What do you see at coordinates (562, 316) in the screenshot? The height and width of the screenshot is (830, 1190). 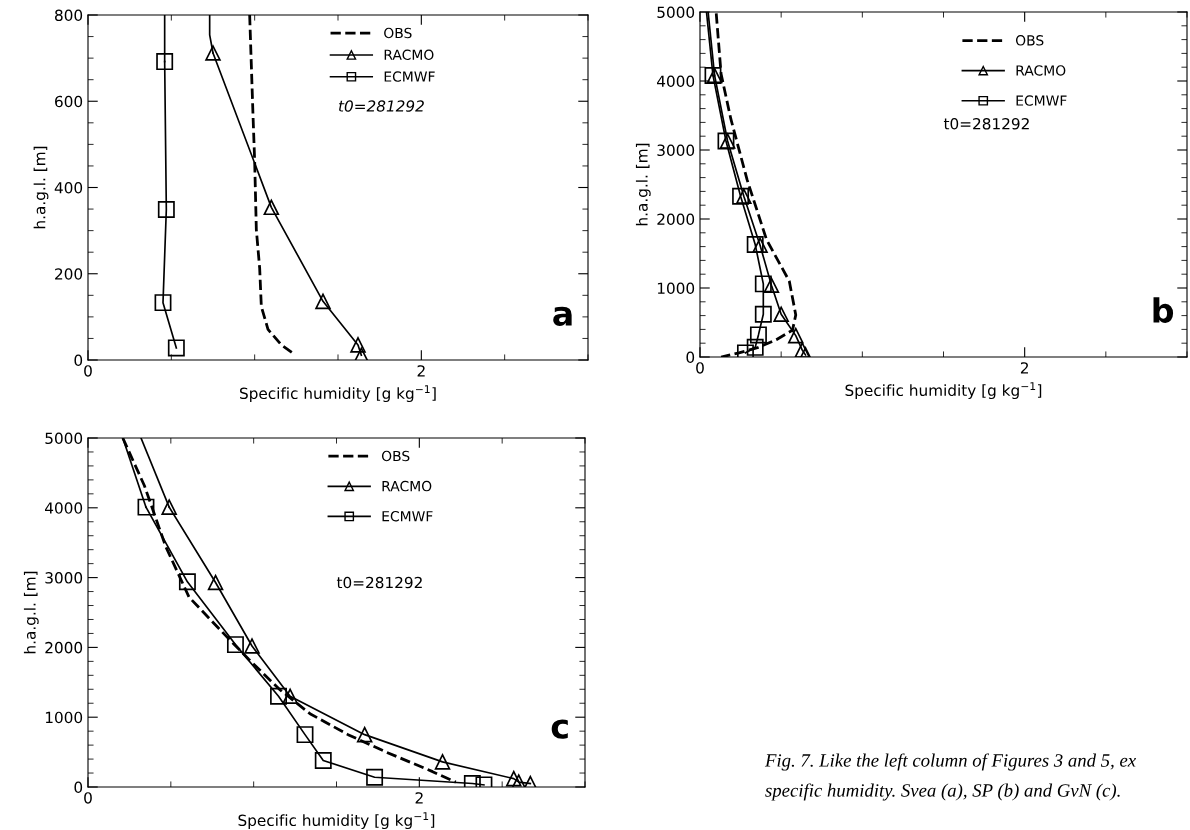 I see `annotation: a` at bounding box center [562, 316].